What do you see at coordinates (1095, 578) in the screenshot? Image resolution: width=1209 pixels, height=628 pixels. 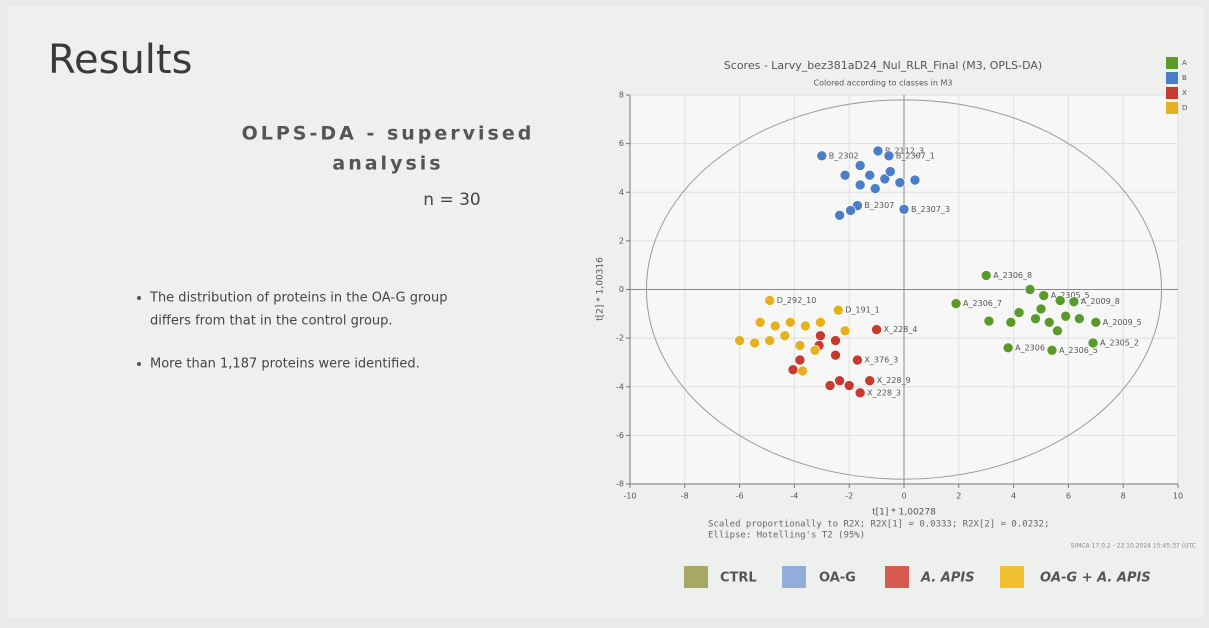 I see `legend-label: OA-G + A. APIS` at bounding box center [1095, 578].